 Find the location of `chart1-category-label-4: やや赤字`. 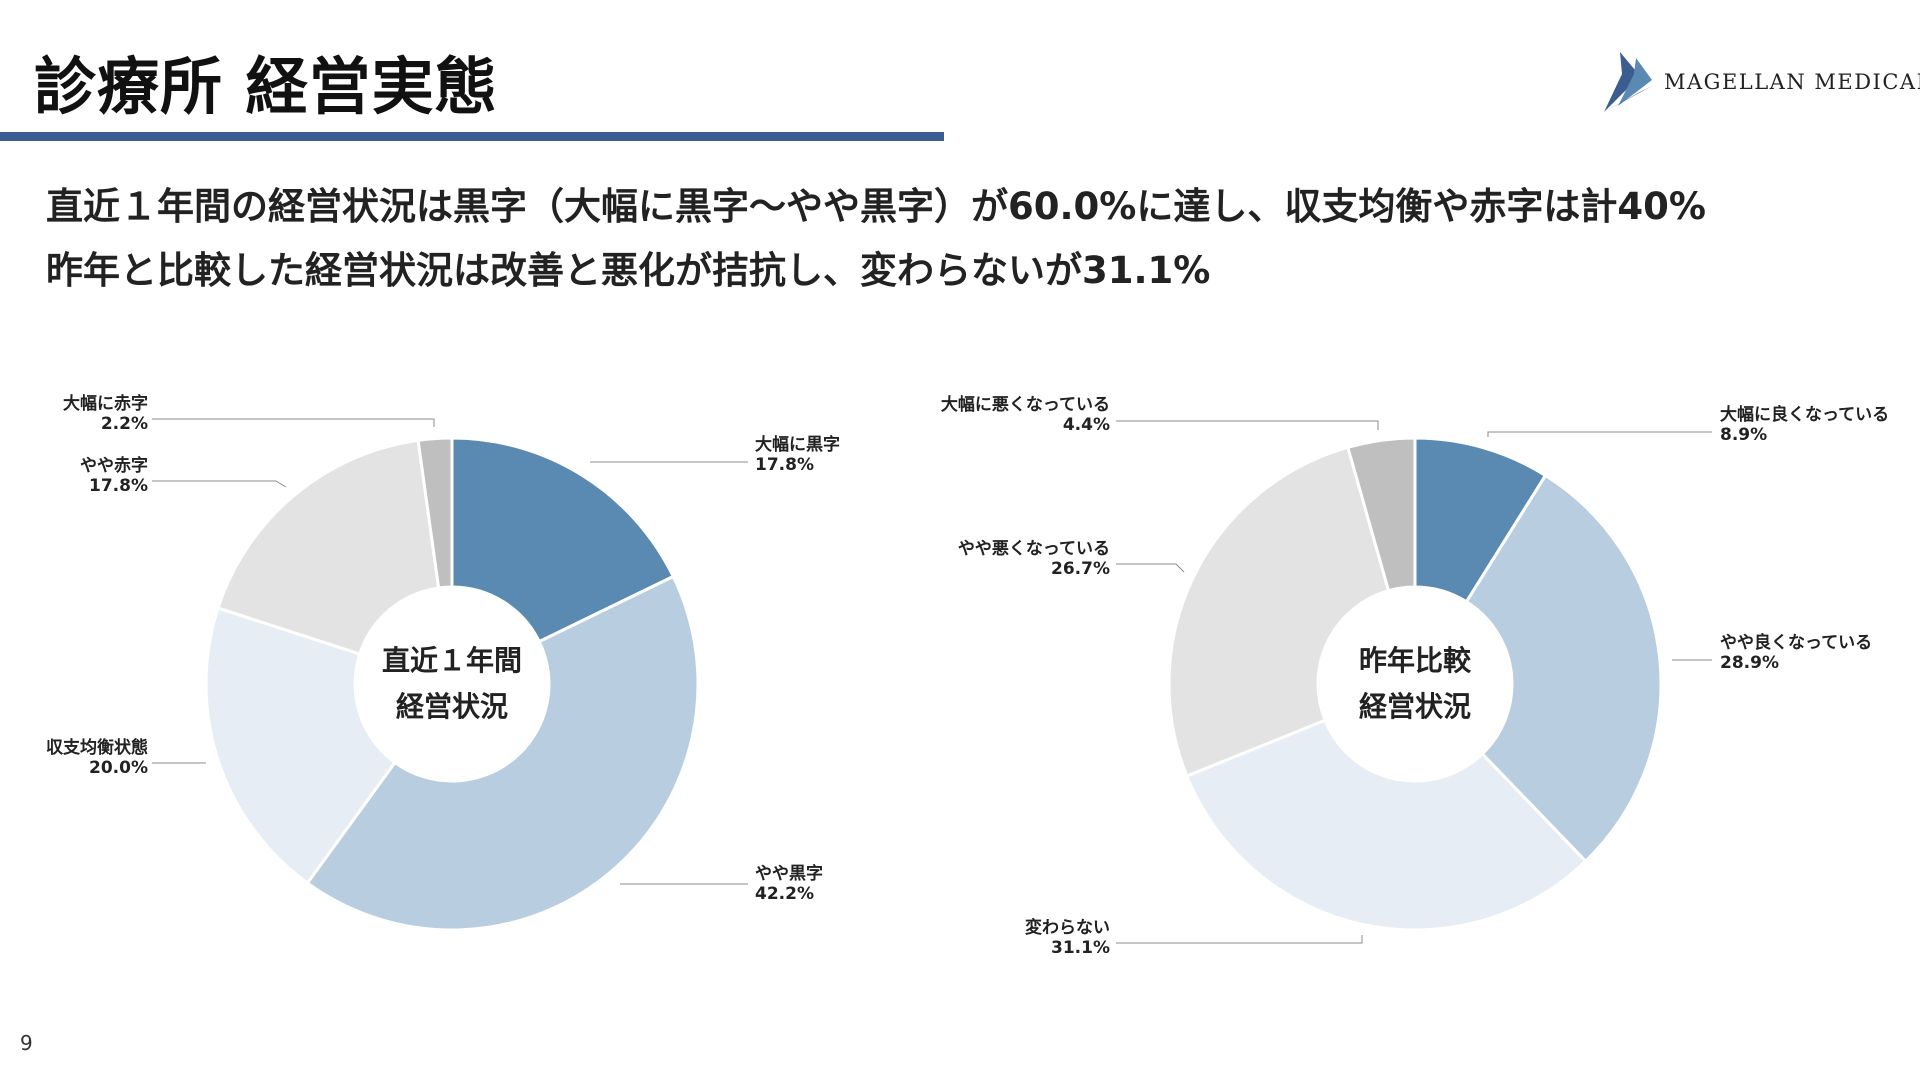

chart1-category-label-4: やや赤字 is located at coordinates (114, 465).